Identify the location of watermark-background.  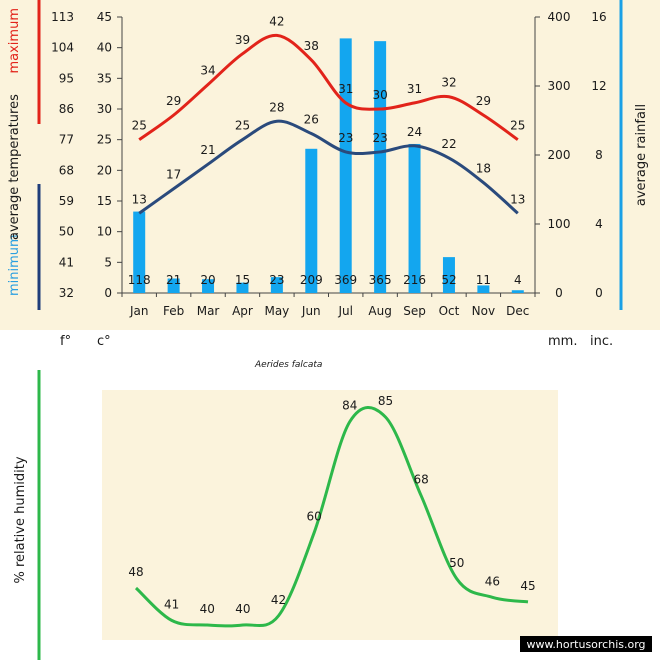
(586, 644).